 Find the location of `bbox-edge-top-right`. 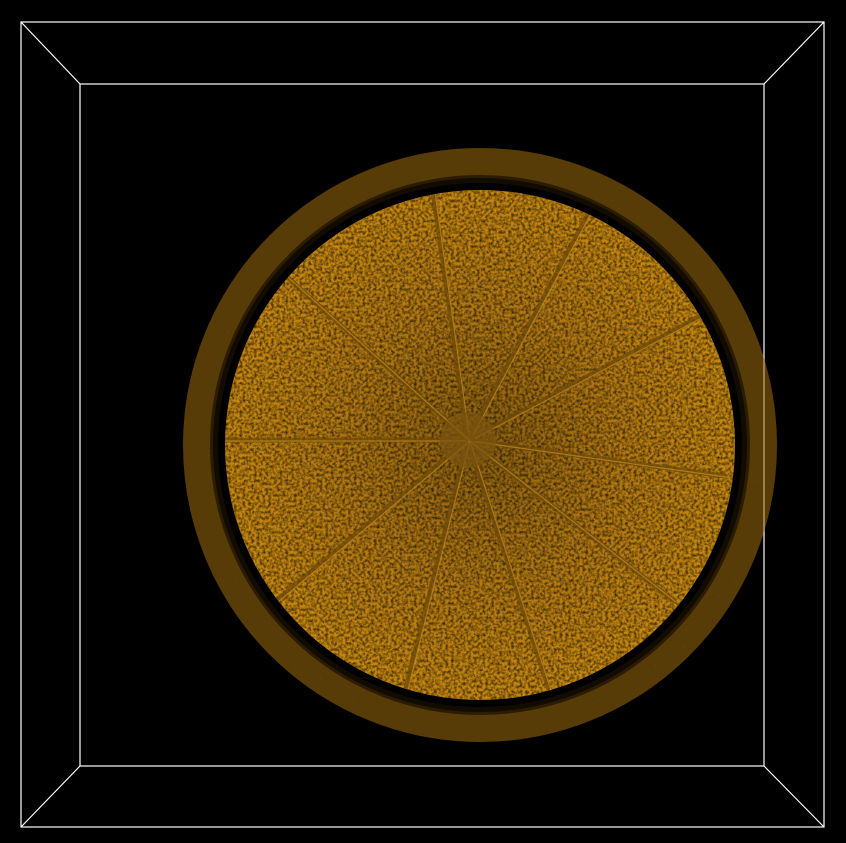

bbox-edge-top-right is located at coordinates (794, 53).